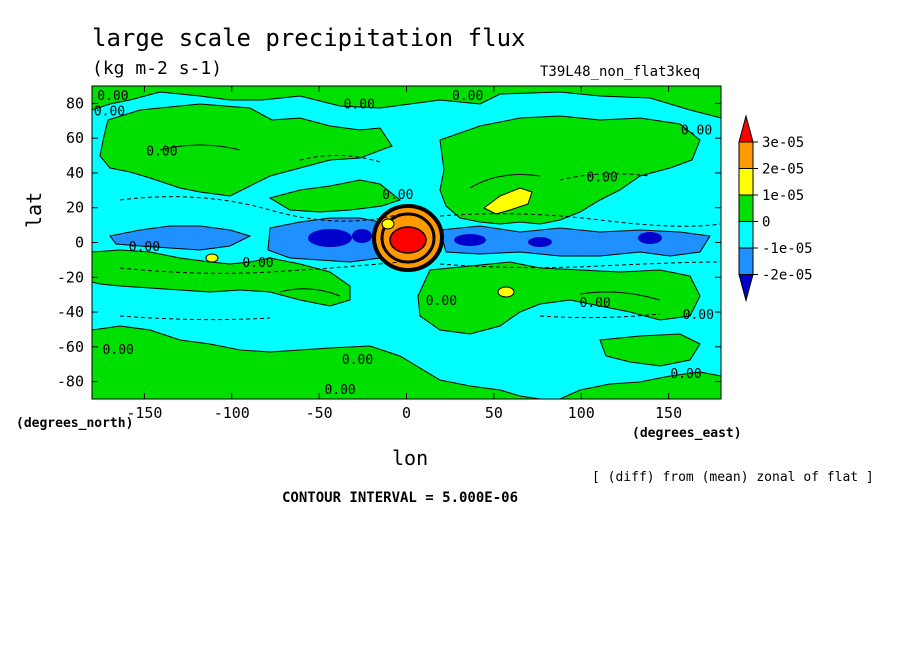 This screenshot has width=904, height=654. I want to click on y-tick-label: 40, so click(75, 173).